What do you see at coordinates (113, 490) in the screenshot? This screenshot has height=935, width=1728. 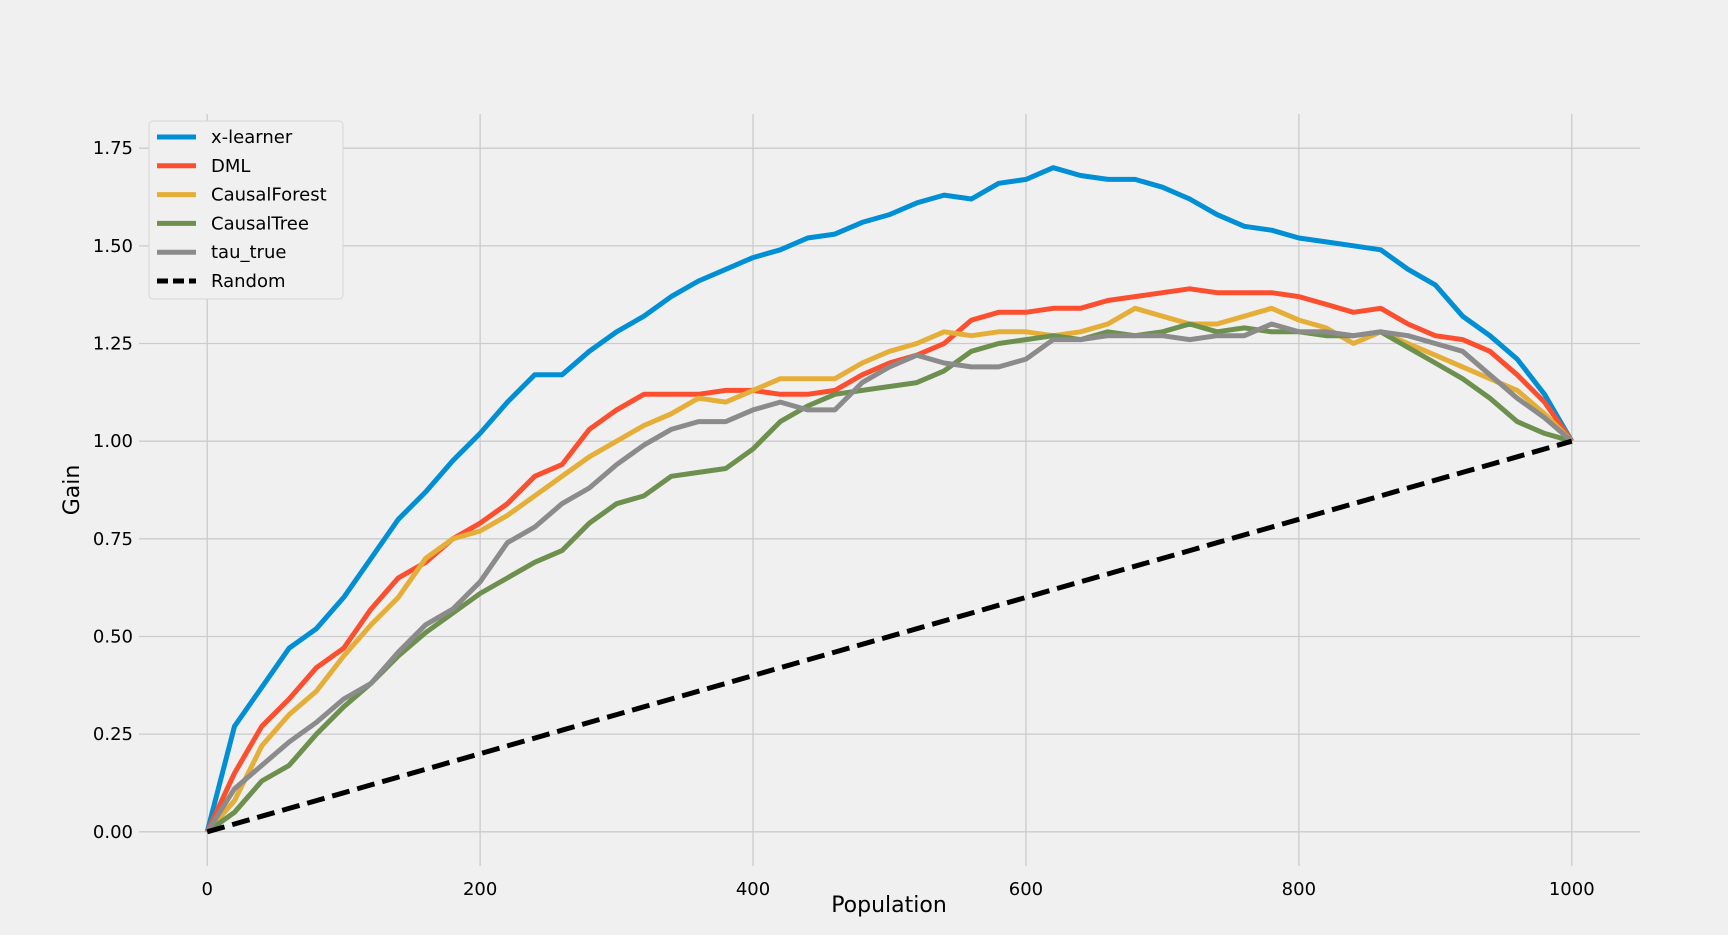 I see `y-axis-ticks: 0.00 0.25 0.50 0.75 1.00 1.25 1.50 1.75` at bounding box center [113, 490].